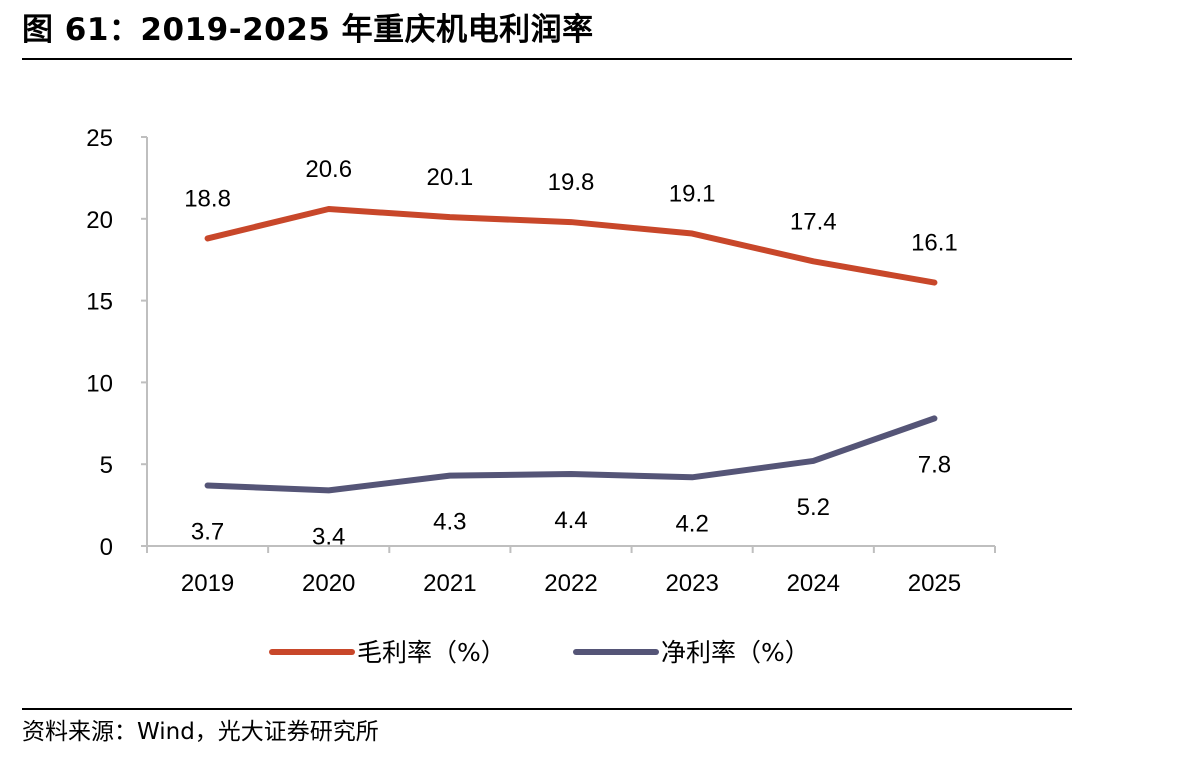  I want to click on data-label: 20.1, so click(449, 177).